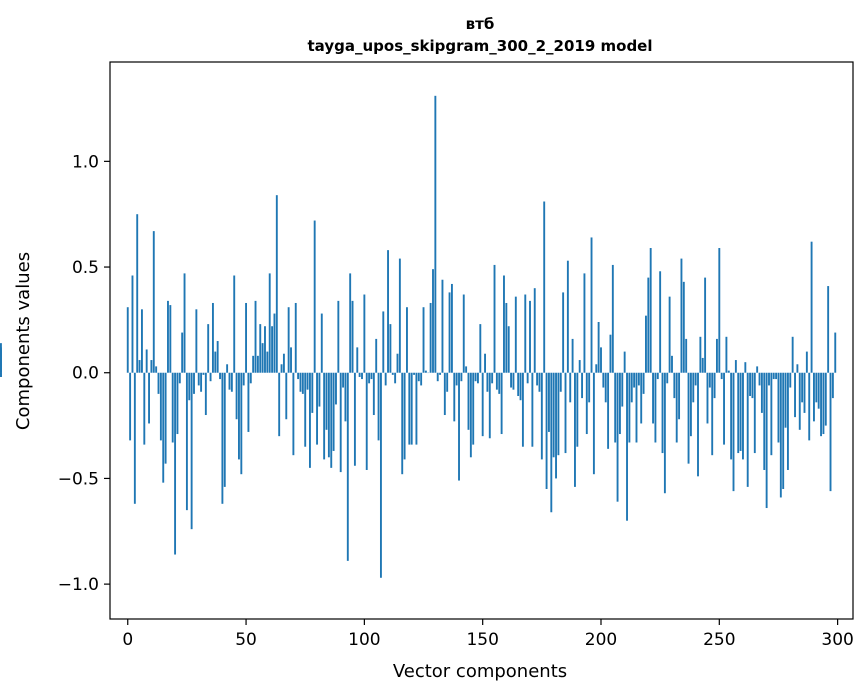 The image size is (867, 696). What do you see at coordinates (1, 358) in the screenshot?
I see `bar-undefined` at bounding box center [1, 358].